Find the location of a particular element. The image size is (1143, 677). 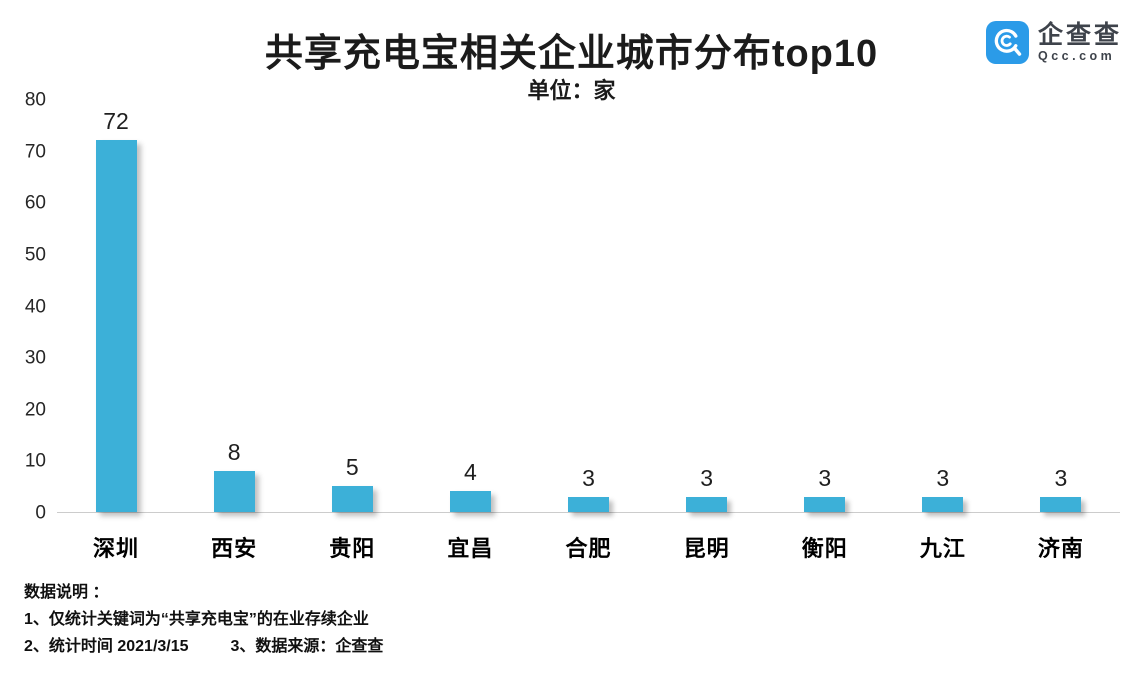

footnote-spacer is located at coordinates (210, 646).